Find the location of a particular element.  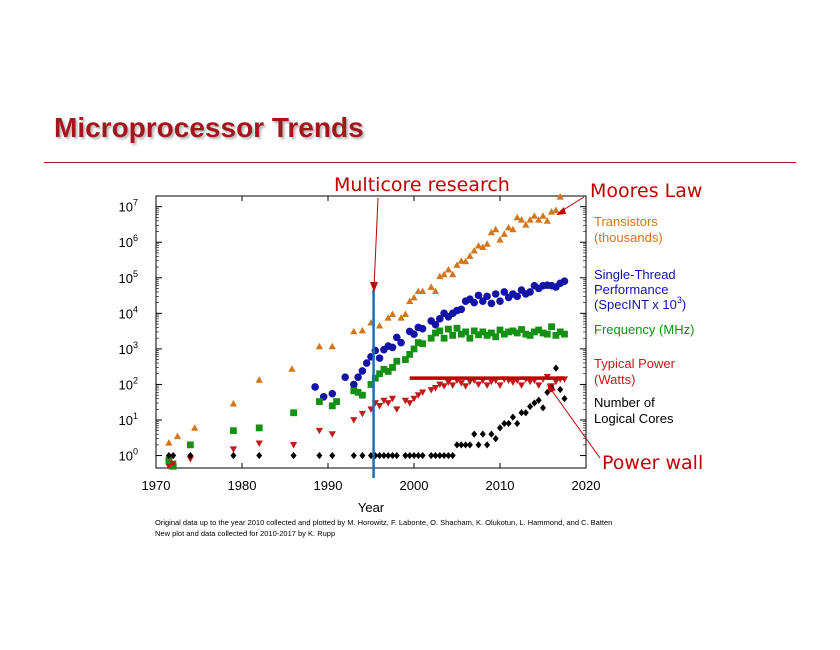

legend-4-line-1: Typical Power is located at coordinates (635, 363).